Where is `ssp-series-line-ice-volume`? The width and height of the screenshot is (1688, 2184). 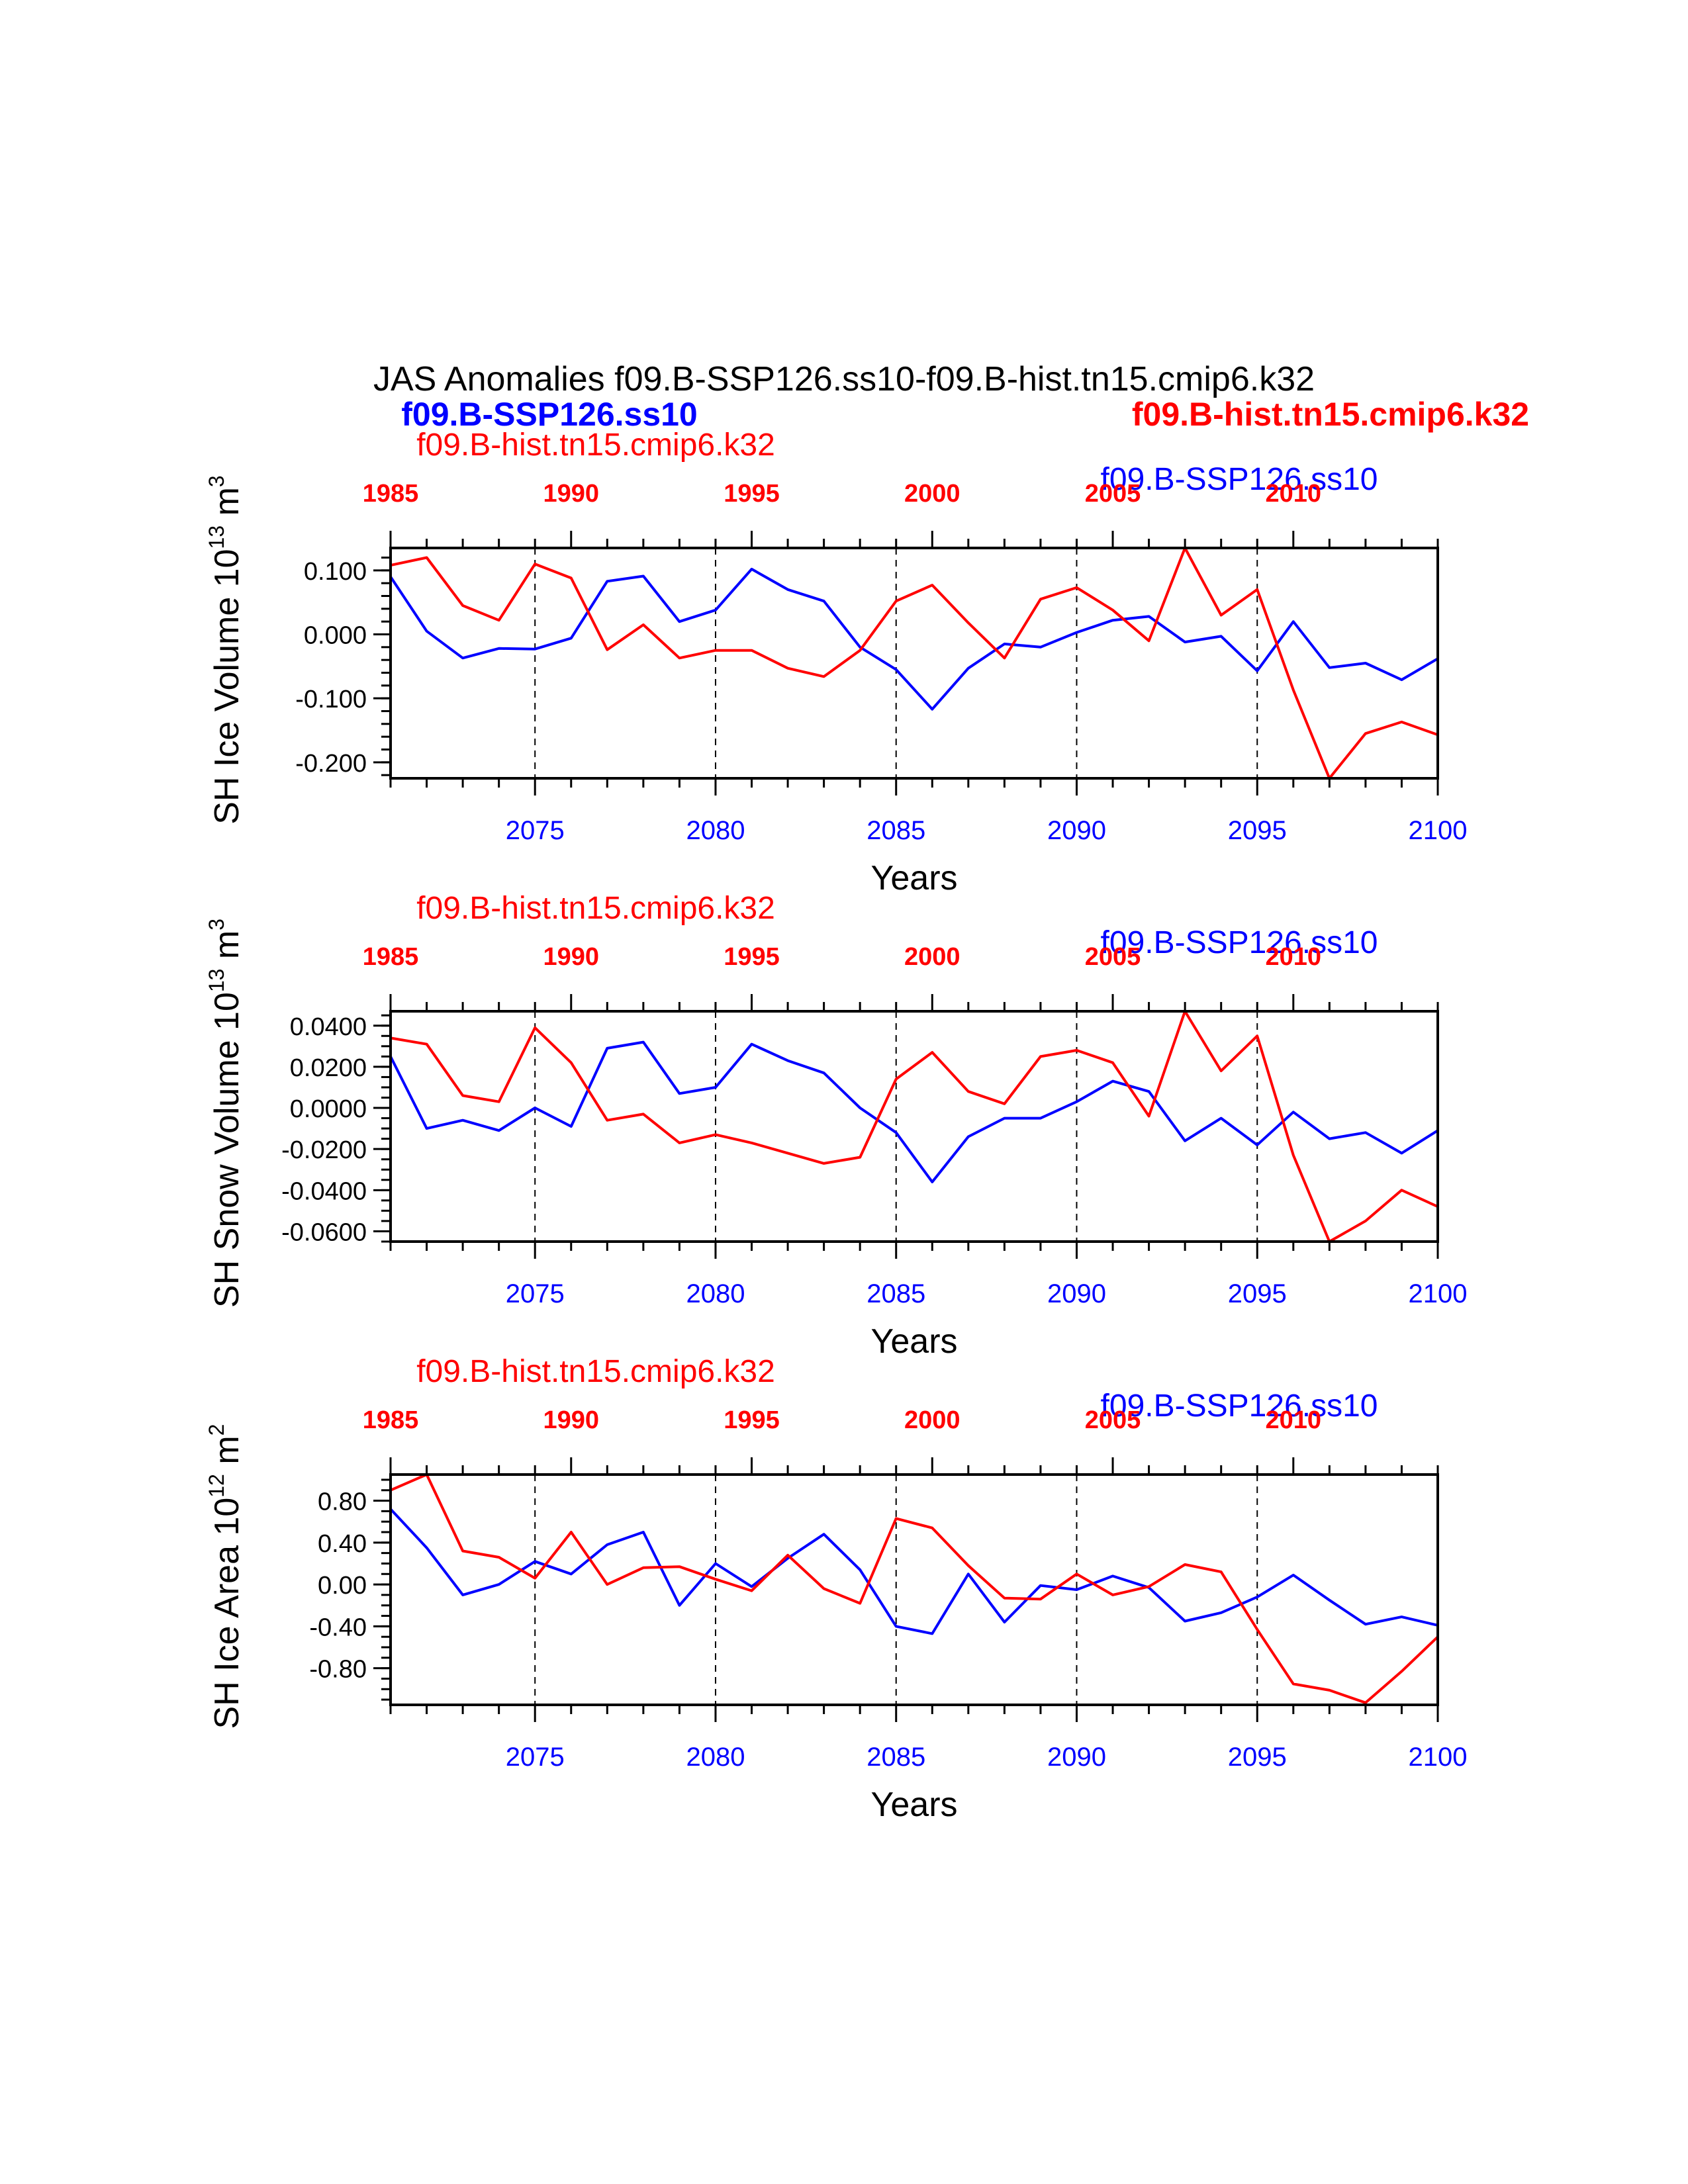
ssp-series-line-ice-volume is located at coordinates (914, 639).